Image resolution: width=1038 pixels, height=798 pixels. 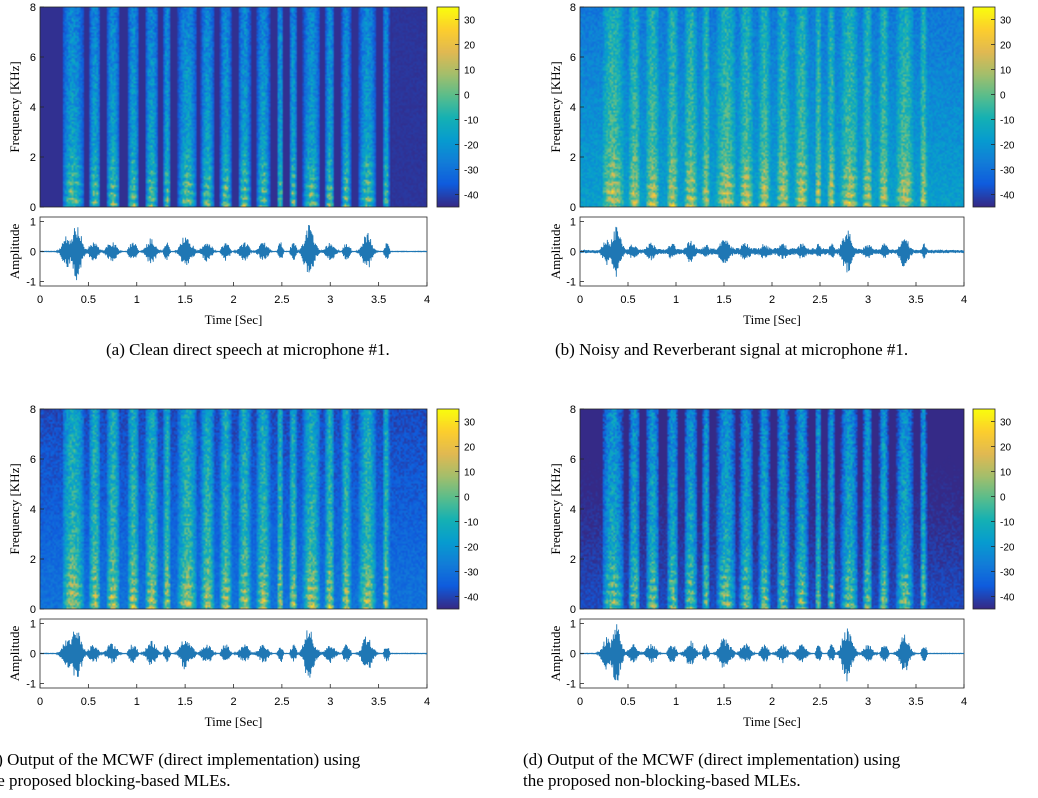 What do you see at coordinates (233, 509) in the screenshot?
I see `spectrogram-c` at bounding box center [233, 509].